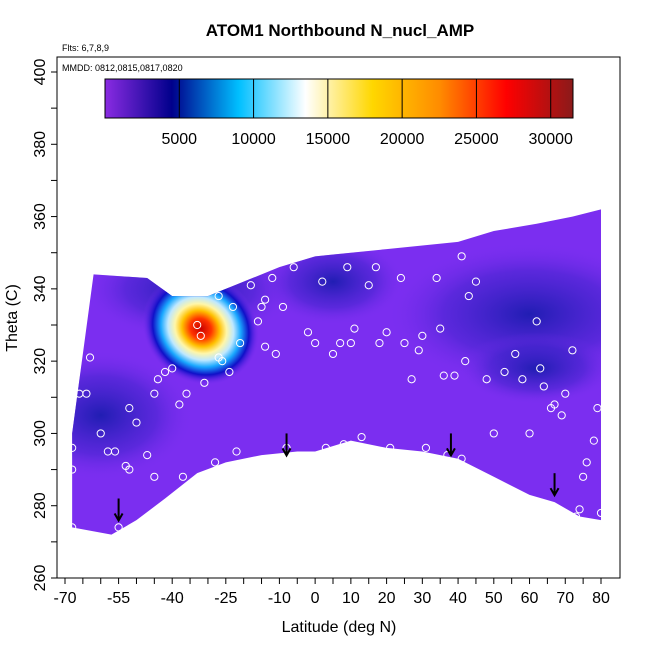 This screenshot has height=650, width=650. Describe the element at coordinates (339, 627) in the screenshot. I see `x-axis-label: Latitude (deg N)` at that location.